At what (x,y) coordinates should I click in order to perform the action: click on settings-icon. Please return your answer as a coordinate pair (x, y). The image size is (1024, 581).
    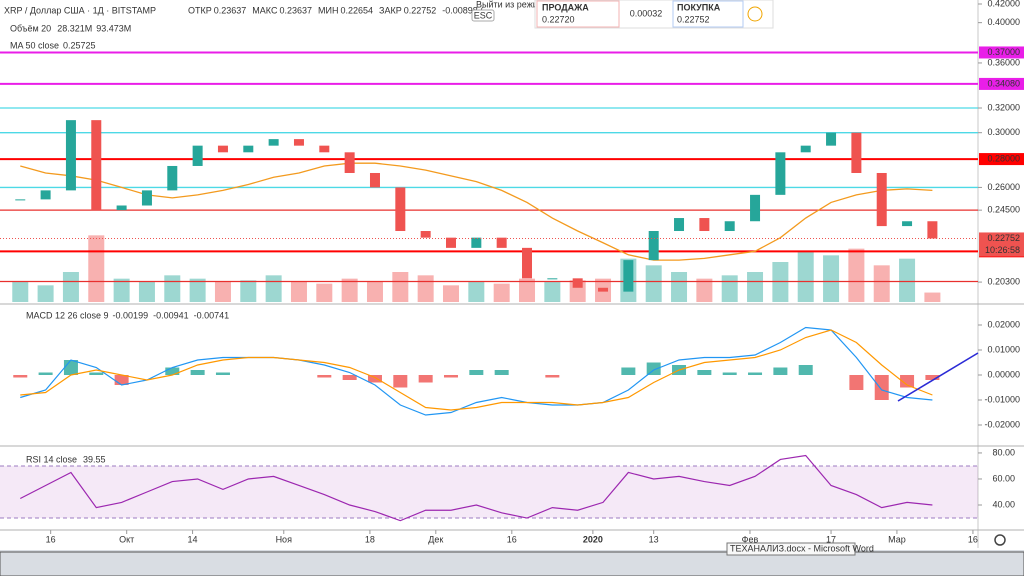
    Looking at the image, I should click on (1000, 540).